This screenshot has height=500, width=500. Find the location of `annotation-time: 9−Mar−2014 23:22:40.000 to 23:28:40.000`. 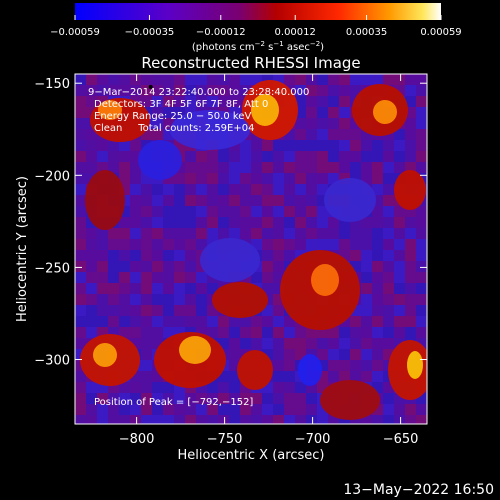

annotation-time: 9−Mar−2014 23:22:40.000 to 23:28:40.000 is located at coordinates (199, 92).